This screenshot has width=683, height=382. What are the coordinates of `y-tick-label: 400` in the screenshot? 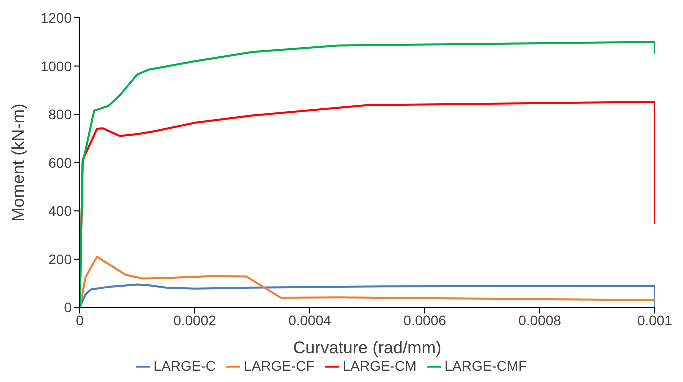 It's located at (60, 211).